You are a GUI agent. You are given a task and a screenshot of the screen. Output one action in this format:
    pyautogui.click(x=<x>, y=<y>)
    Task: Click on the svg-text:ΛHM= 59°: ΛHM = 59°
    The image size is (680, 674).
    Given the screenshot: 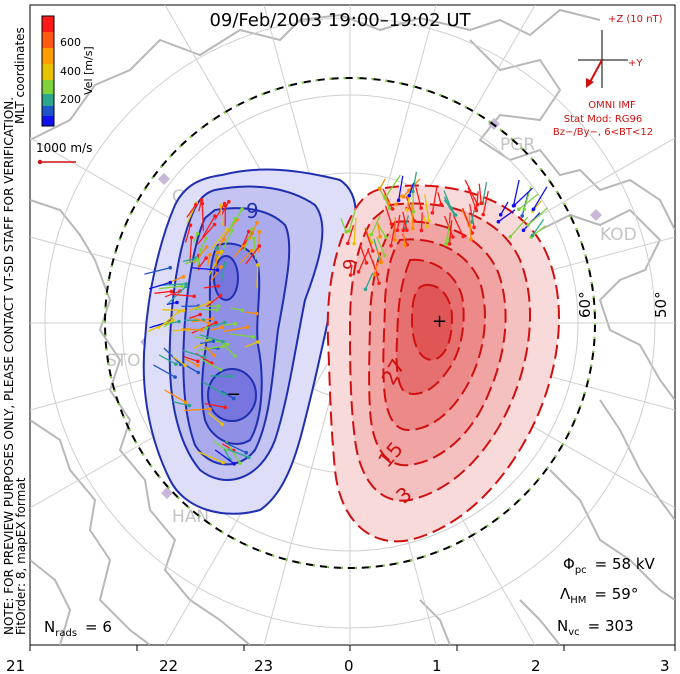 What is the action you would take?
    pyautogui.click(x=599, y=595)
    